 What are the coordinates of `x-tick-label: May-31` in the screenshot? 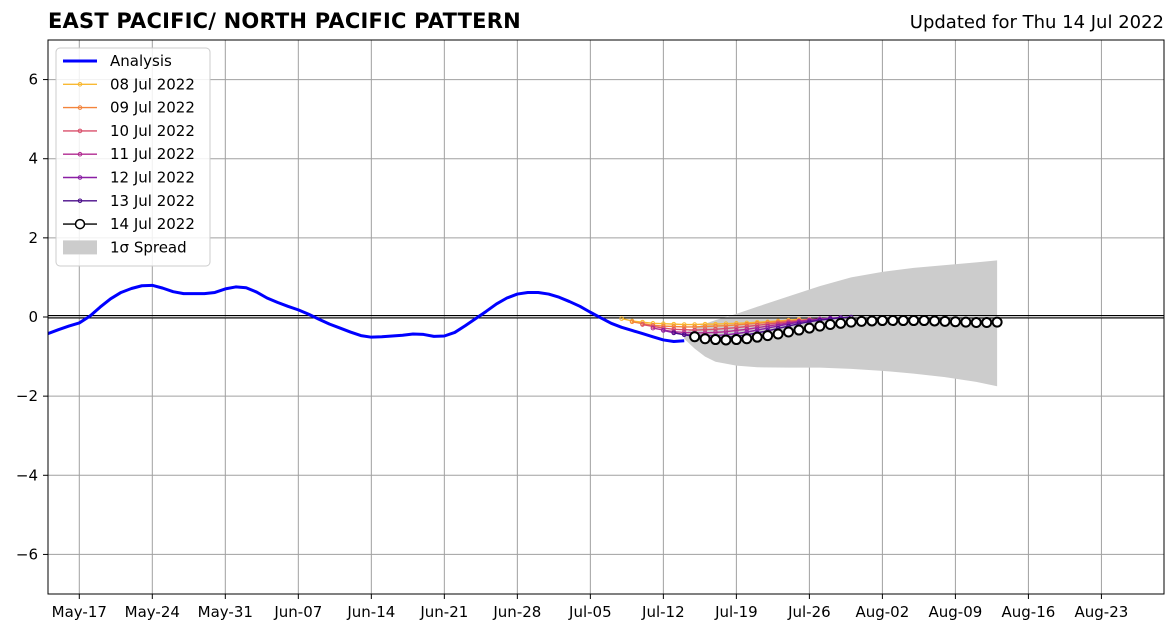 It's located at (225, 612).